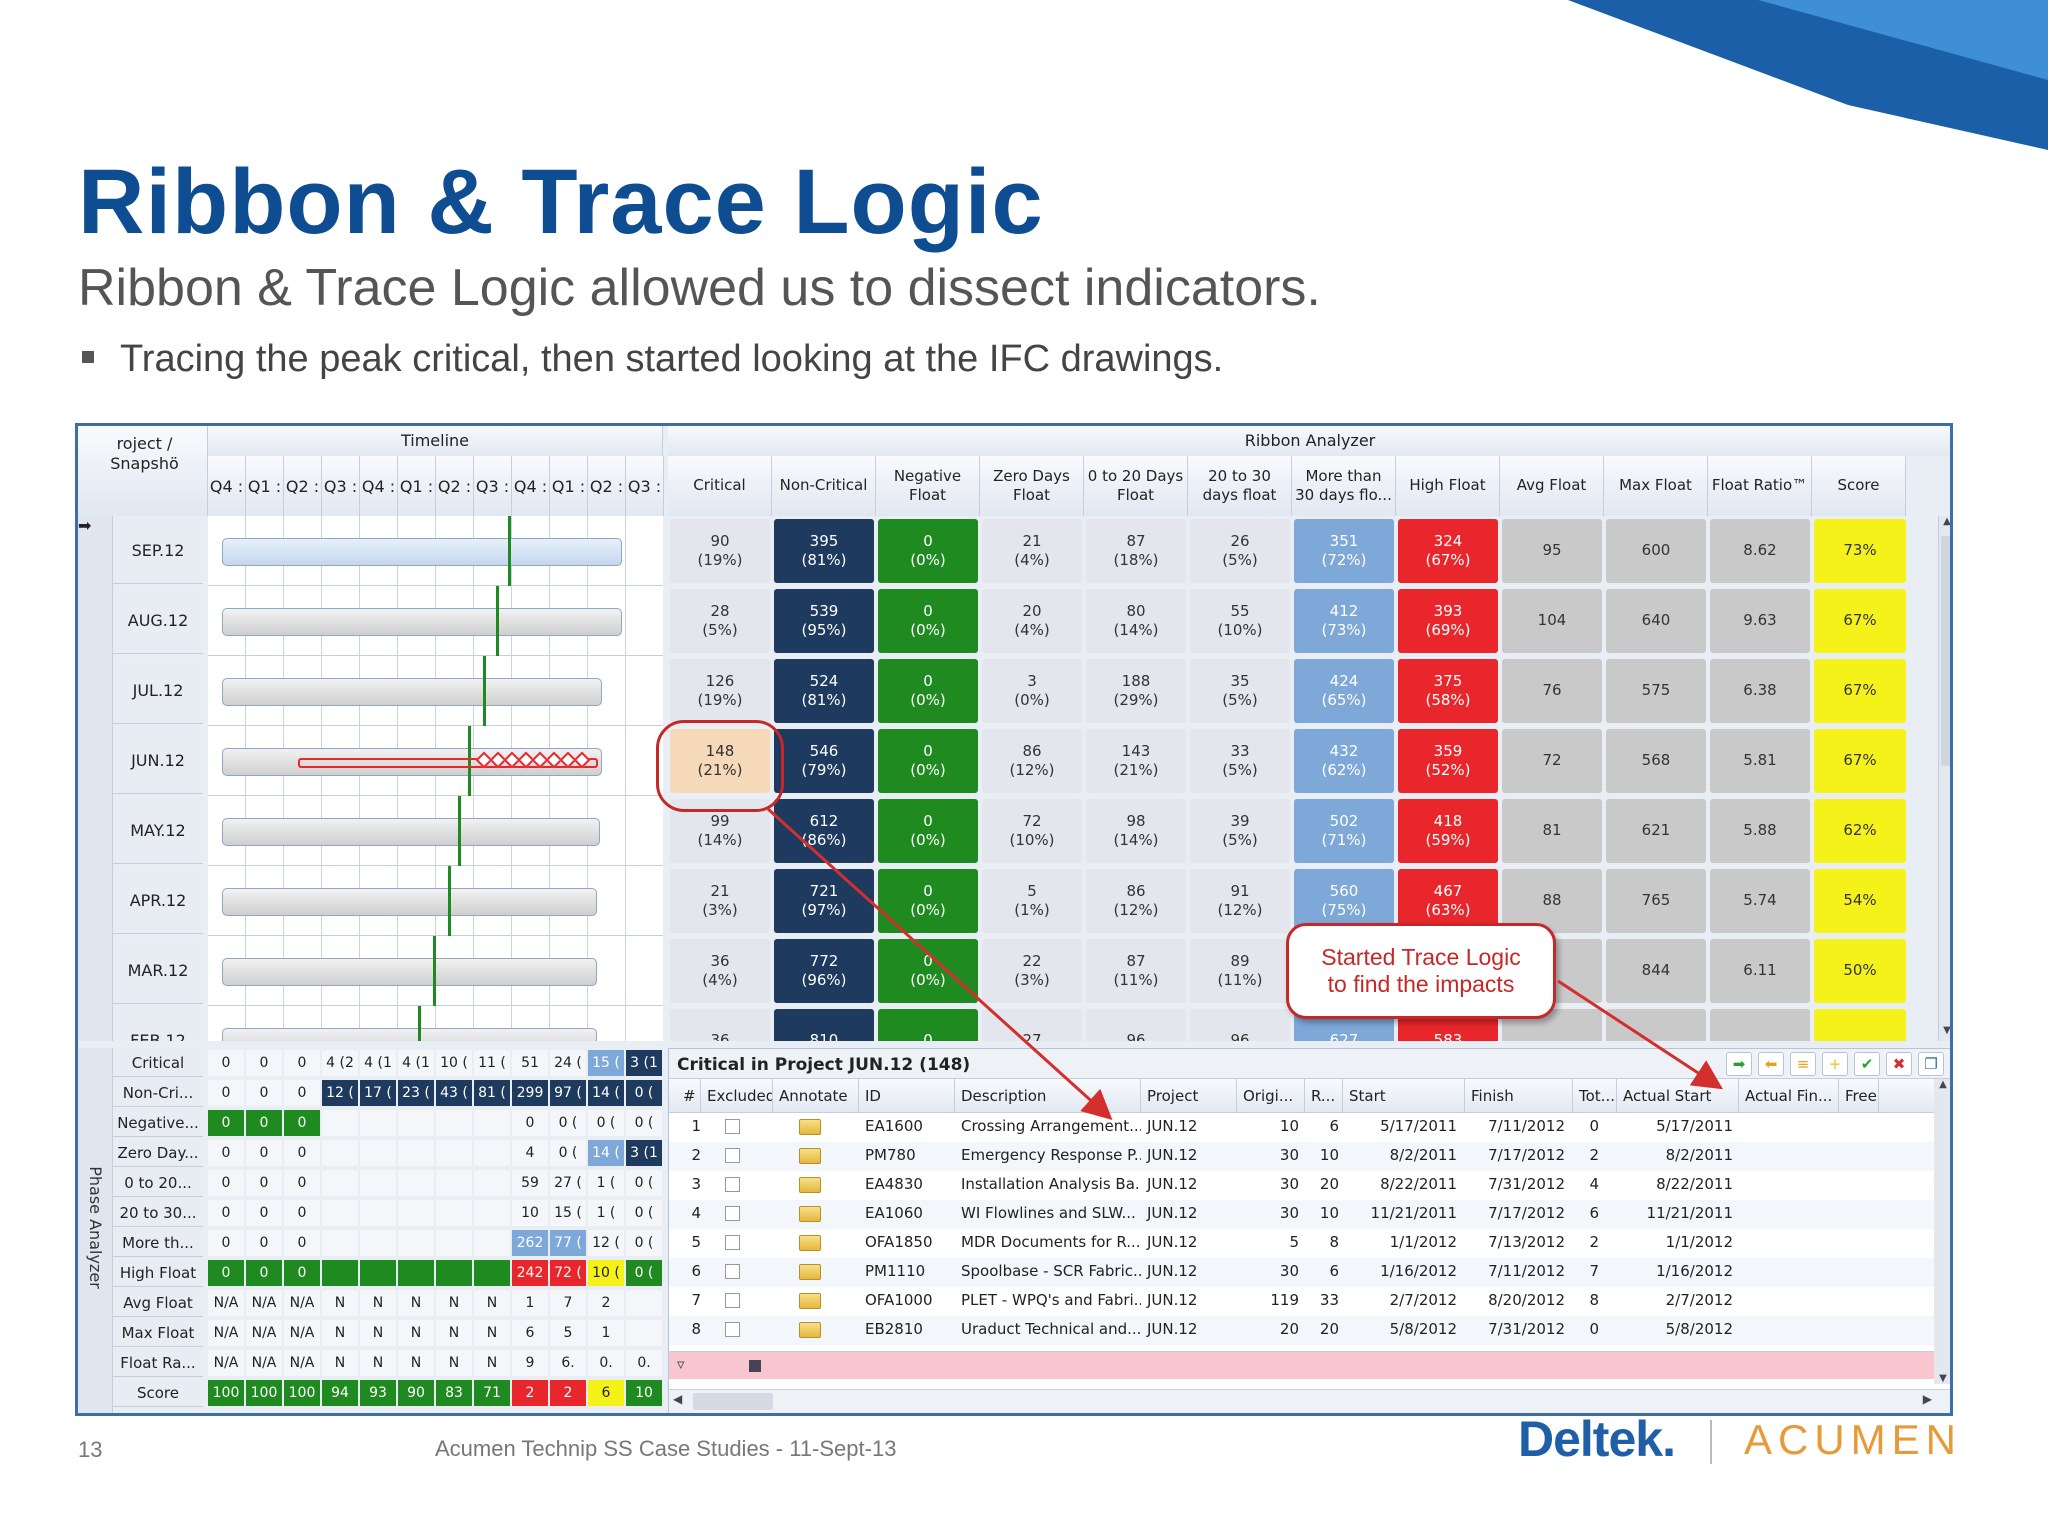  Describe the element at coordinates (1656, 761) in the screenshot. I see `ribbon-cell: 568` at that location.